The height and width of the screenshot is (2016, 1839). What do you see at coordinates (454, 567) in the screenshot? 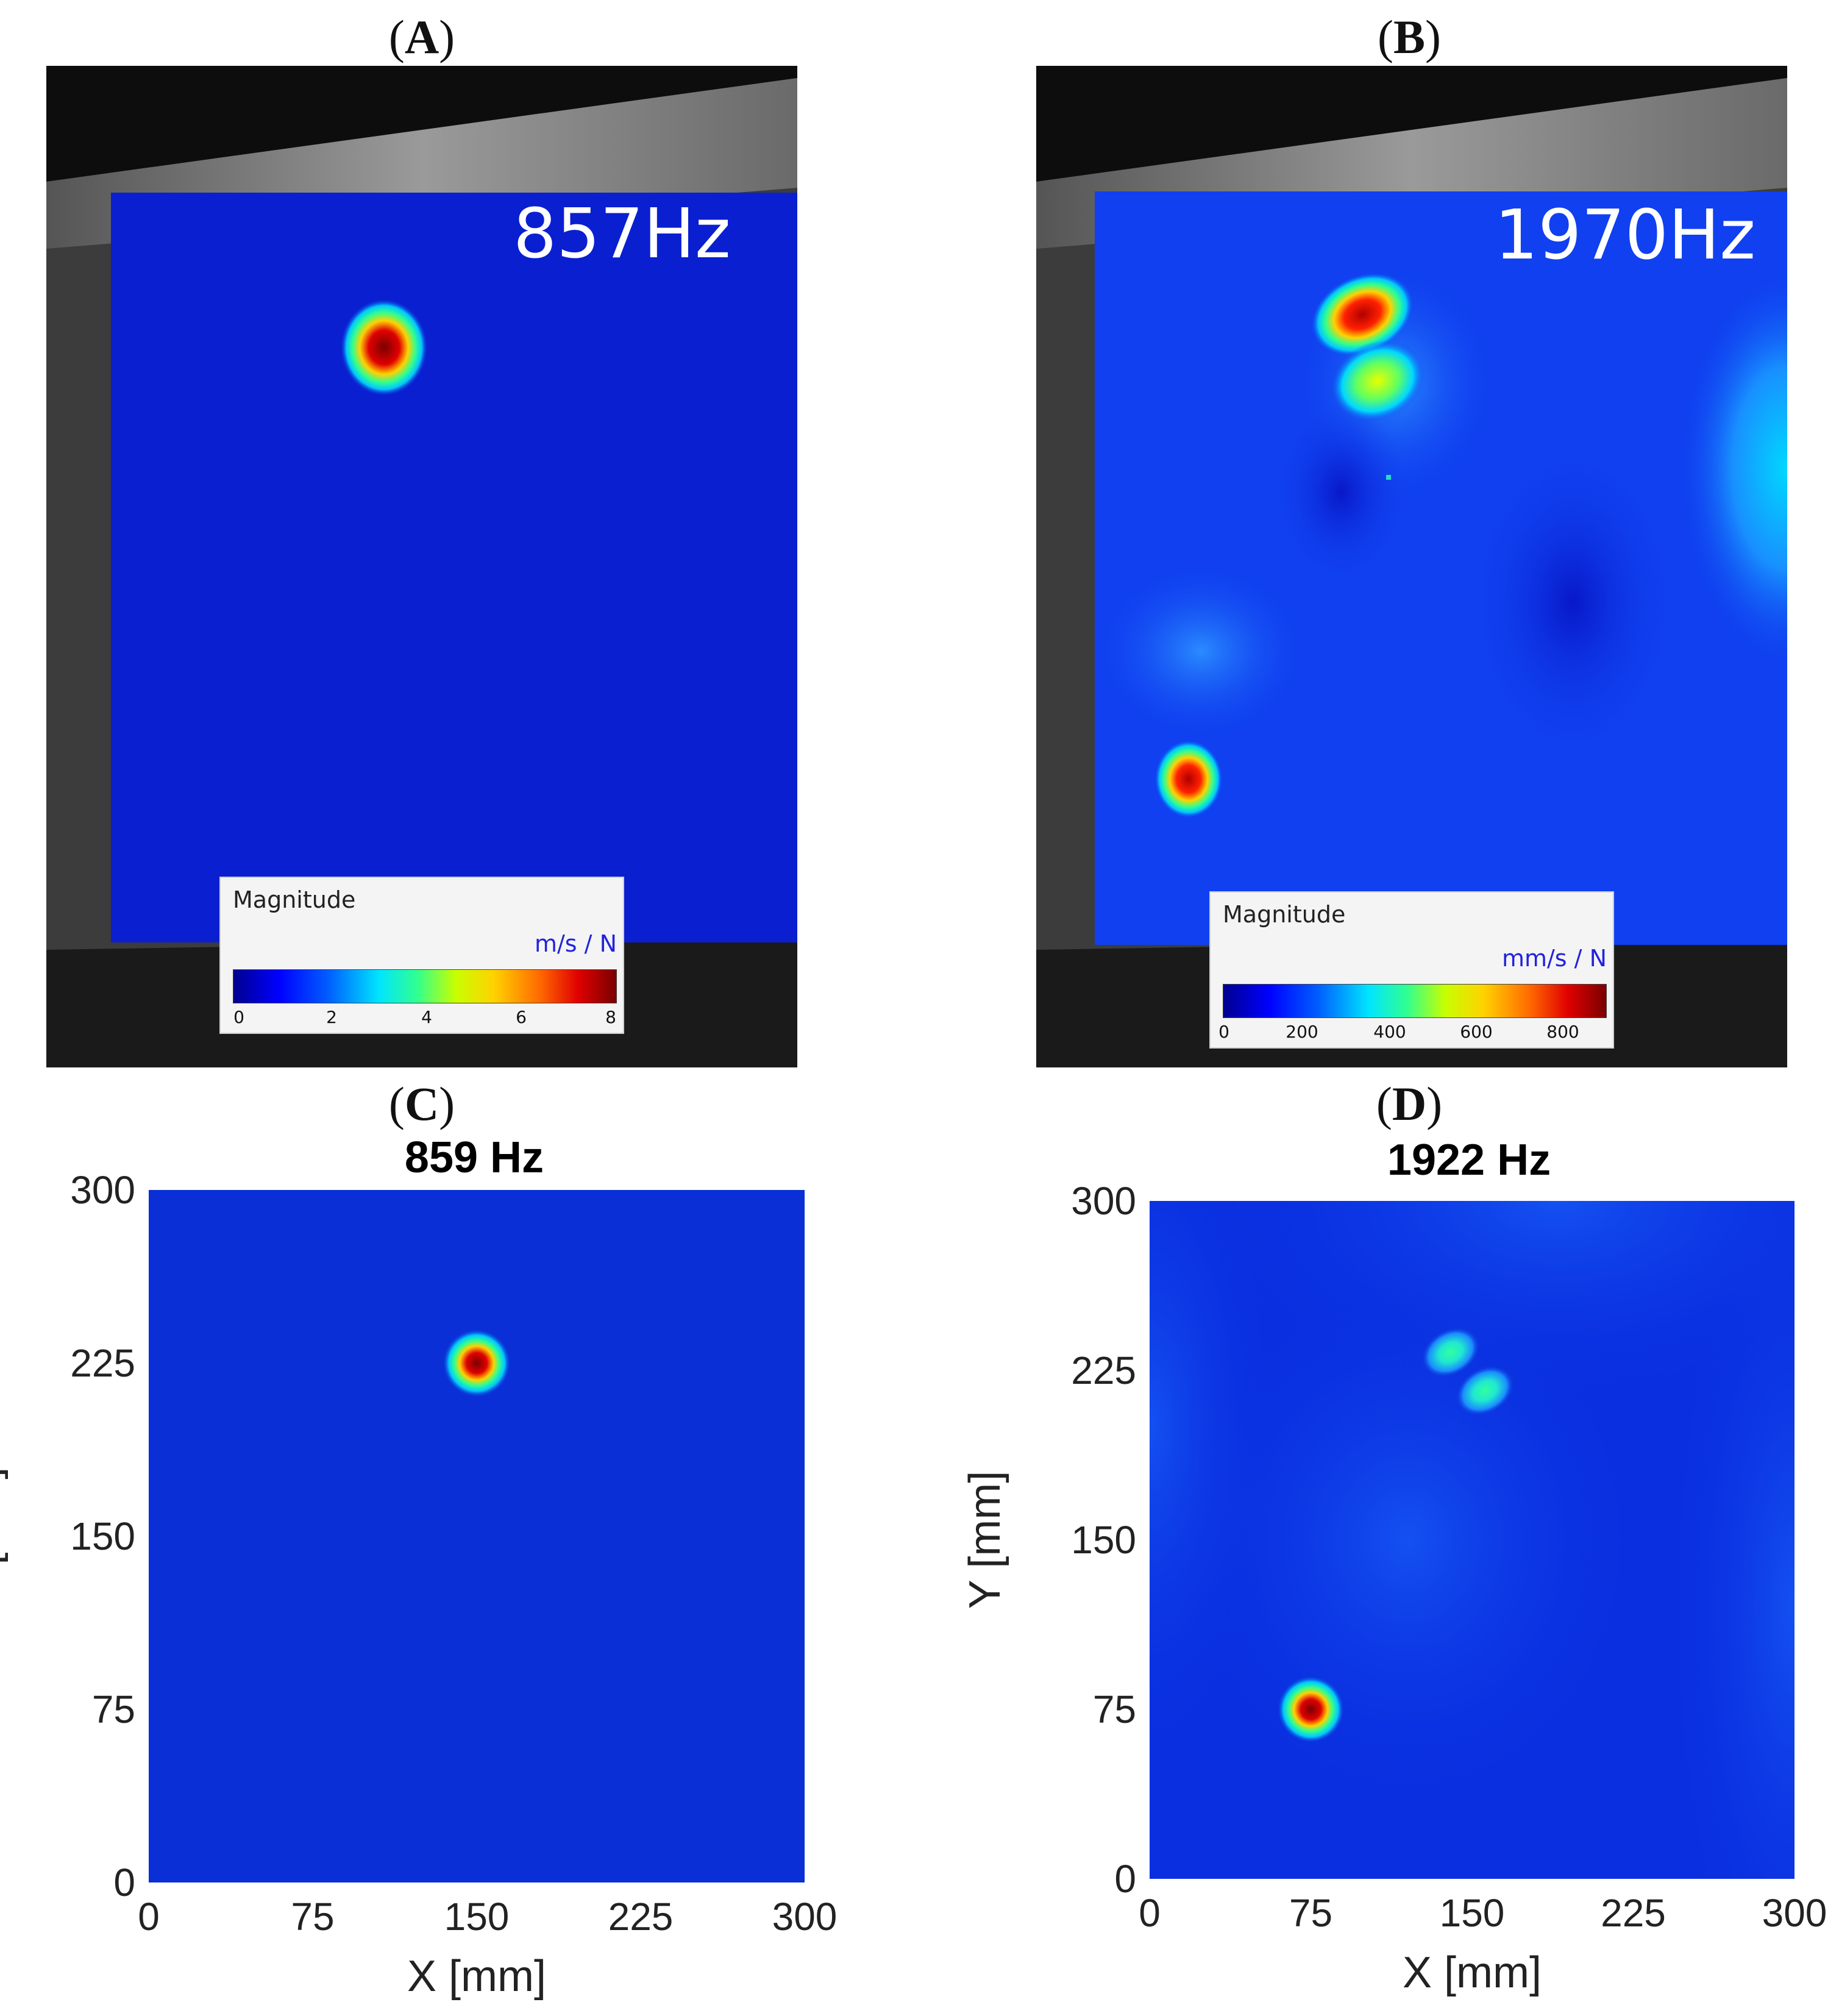
I see `panel-a-field` at bounding box center [454, 567].